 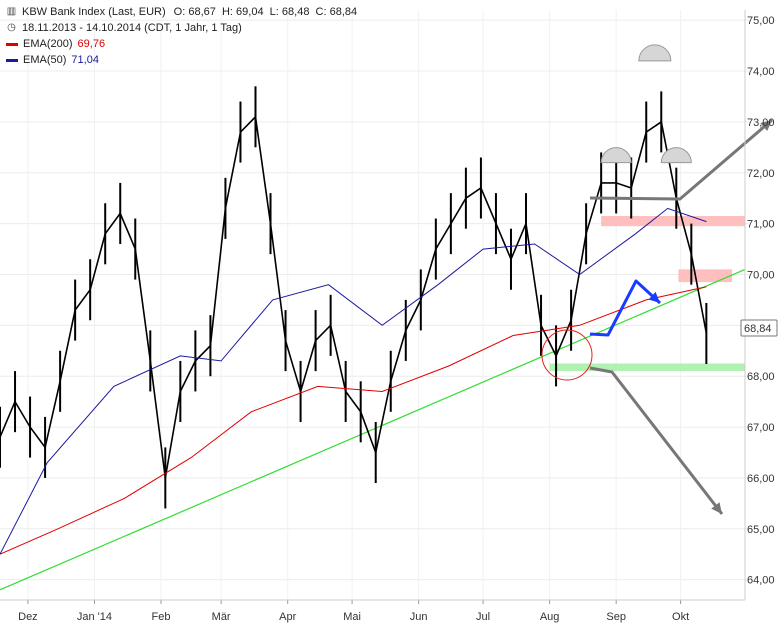 What do you see at coordinates (761, 428) in the screenshot?
I see `y-tick-label: 67,00` at bounding box center [761, 428].